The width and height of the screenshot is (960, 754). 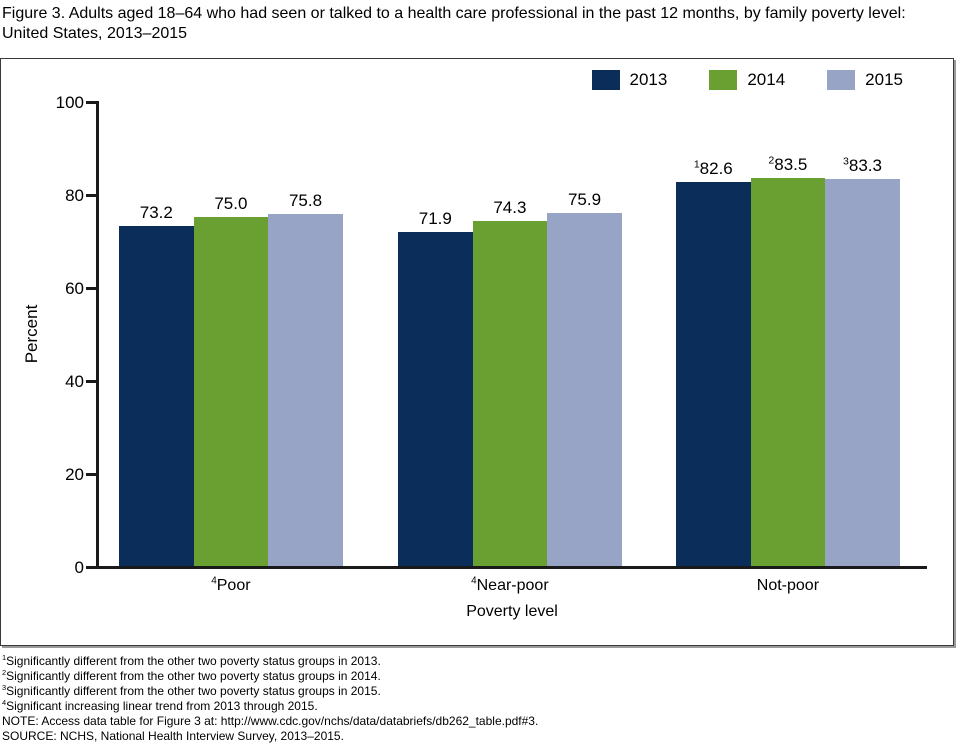 What do you see at coordinates (97, 335) in the screenshot?
I see `y-axis-line` at bounding box center [97, 335].